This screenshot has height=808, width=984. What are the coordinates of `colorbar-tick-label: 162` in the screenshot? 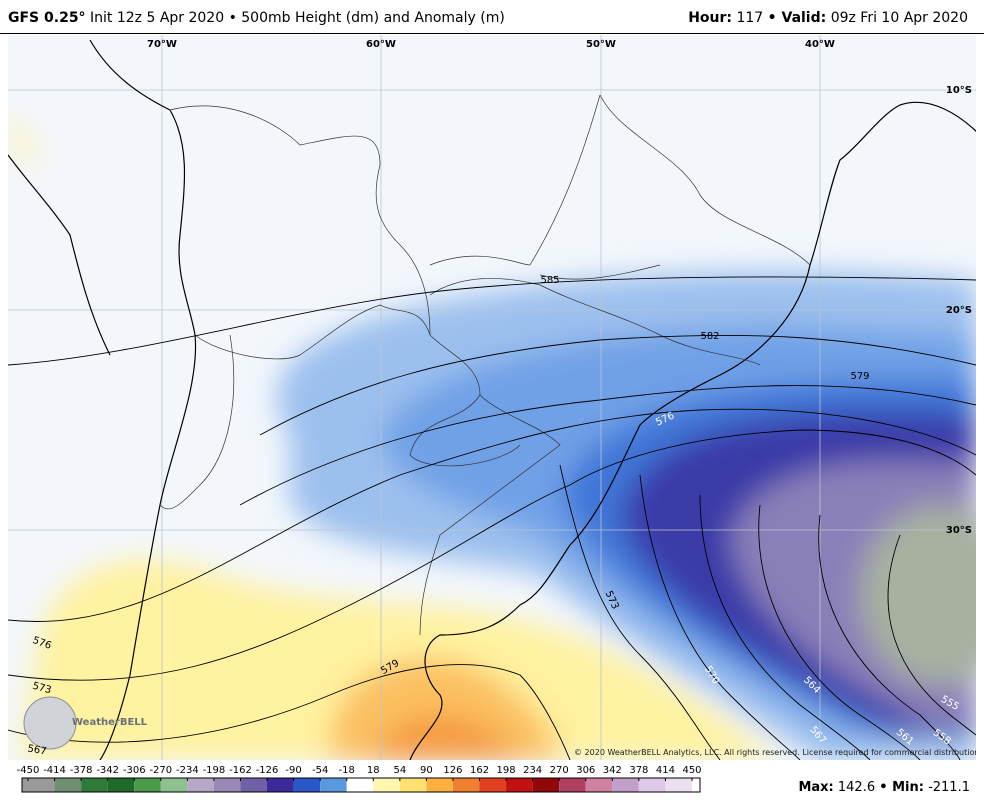 It's located at (479, 770).